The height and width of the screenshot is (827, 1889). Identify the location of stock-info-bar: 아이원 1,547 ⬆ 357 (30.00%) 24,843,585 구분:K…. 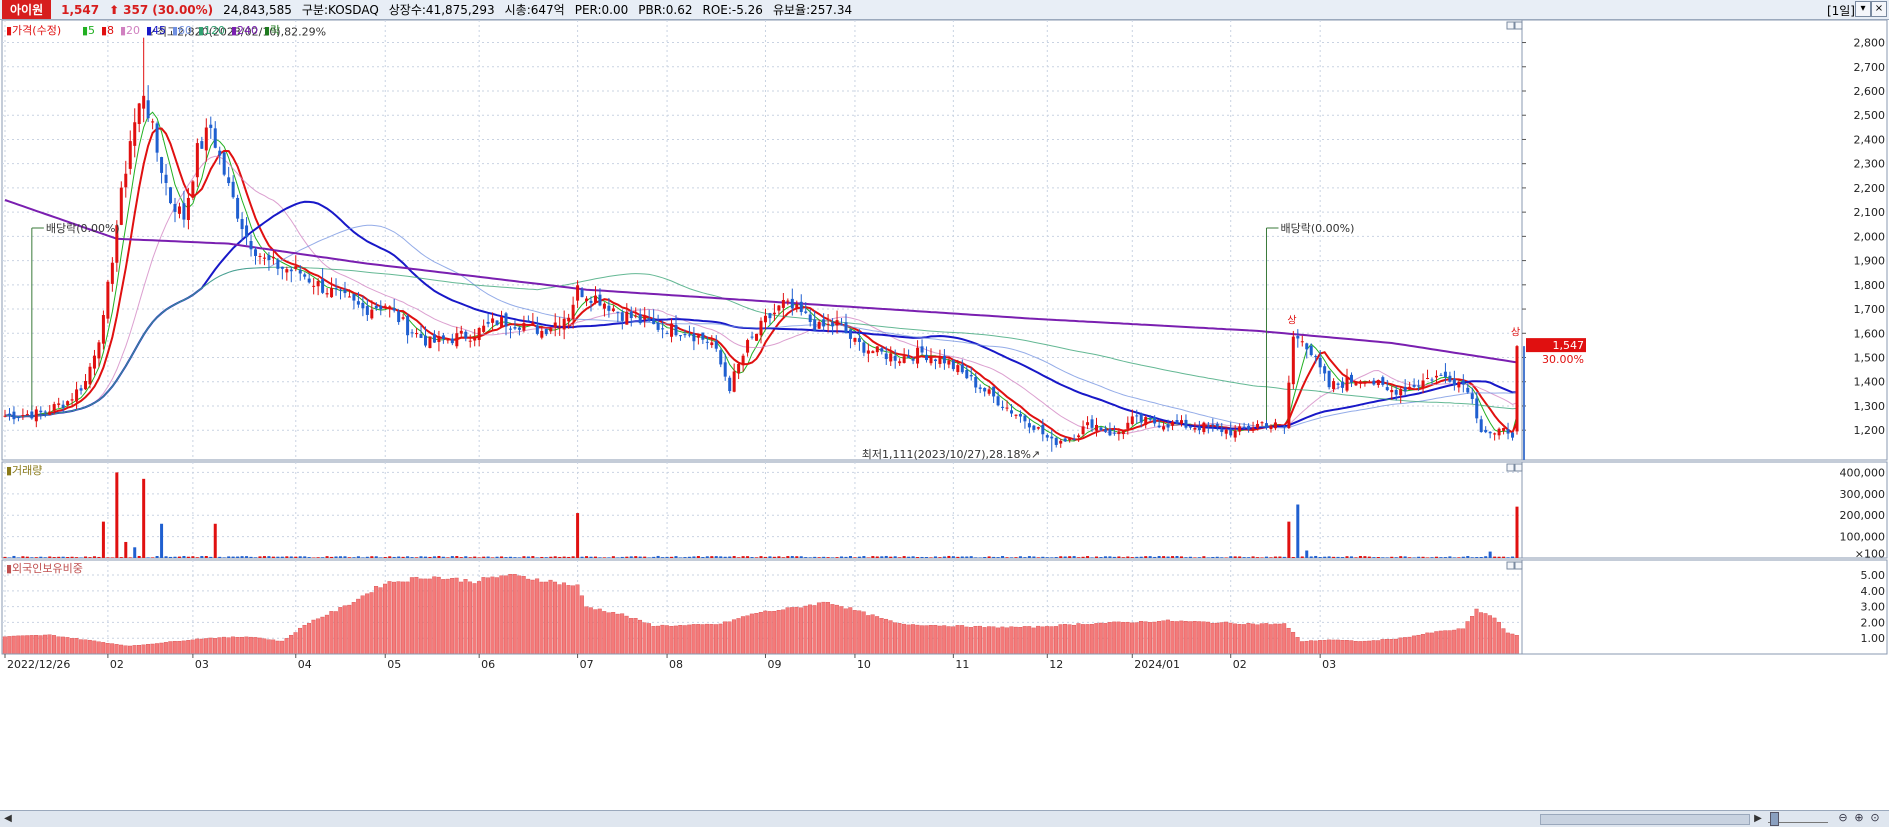
(944, 10).